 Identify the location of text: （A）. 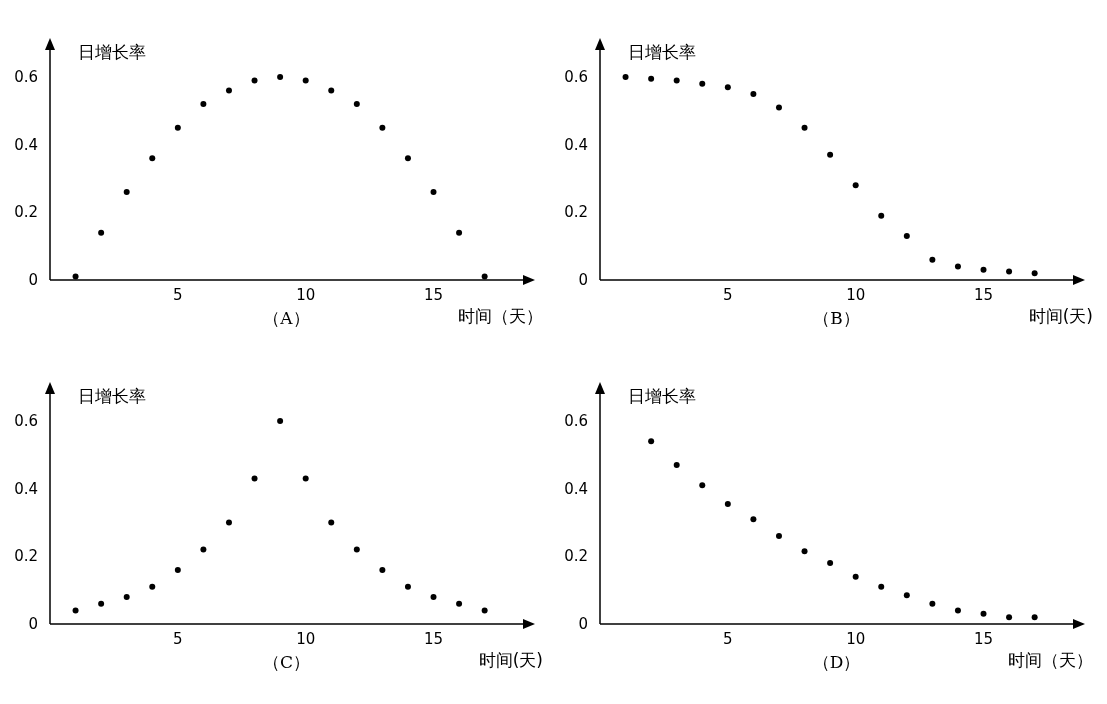
(286, 318).